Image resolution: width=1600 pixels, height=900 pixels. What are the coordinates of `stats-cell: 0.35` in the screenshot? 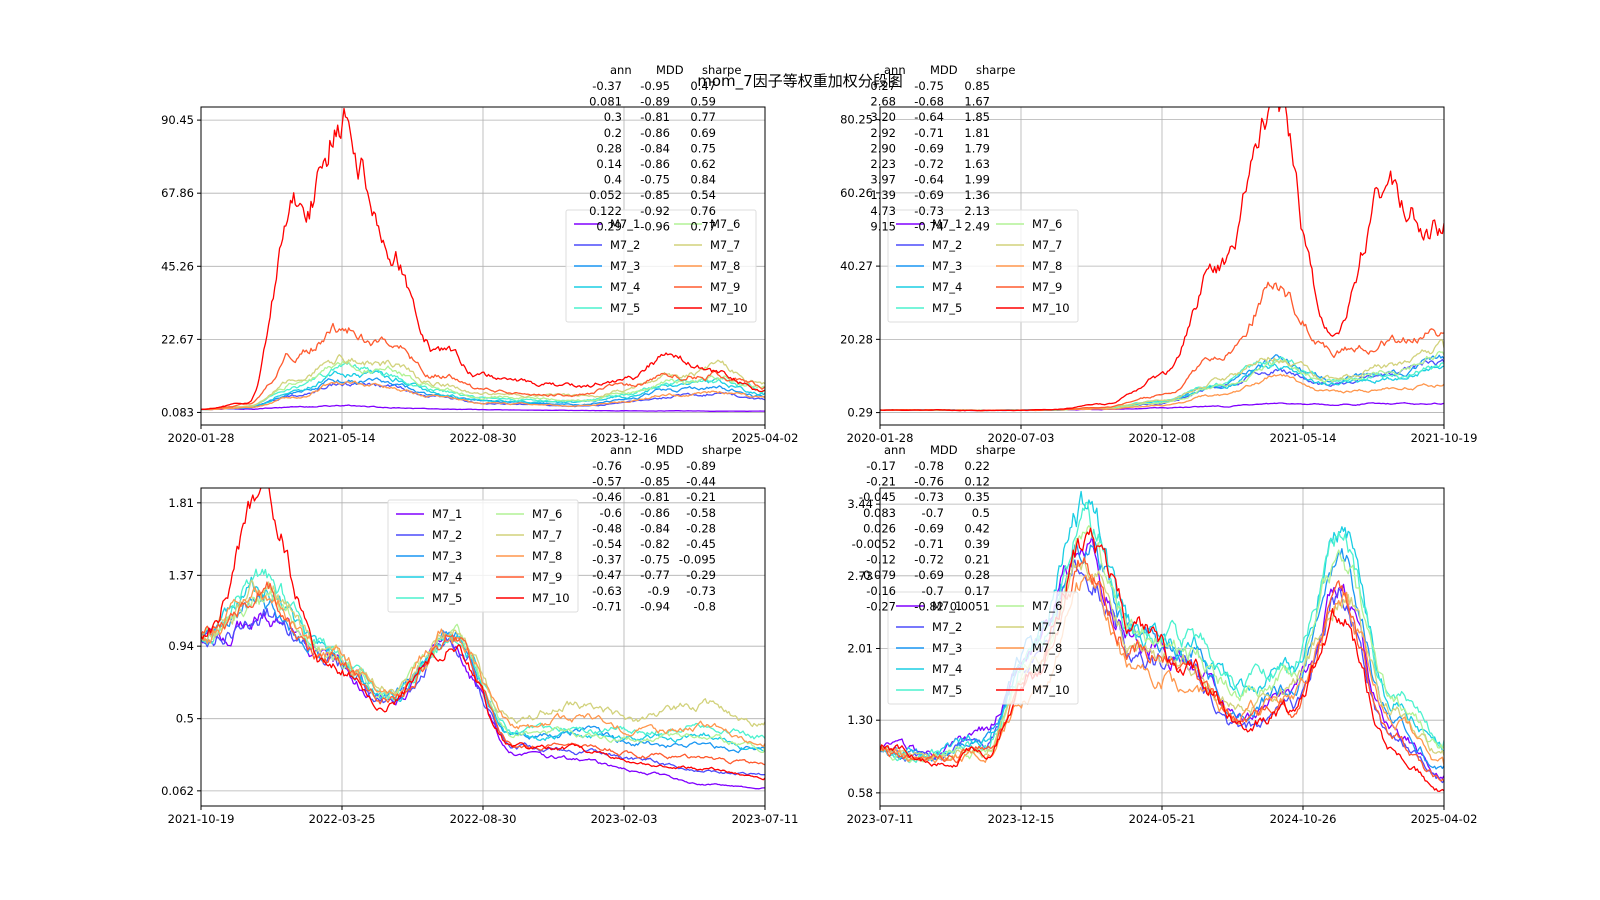 It's located at (977, 497).